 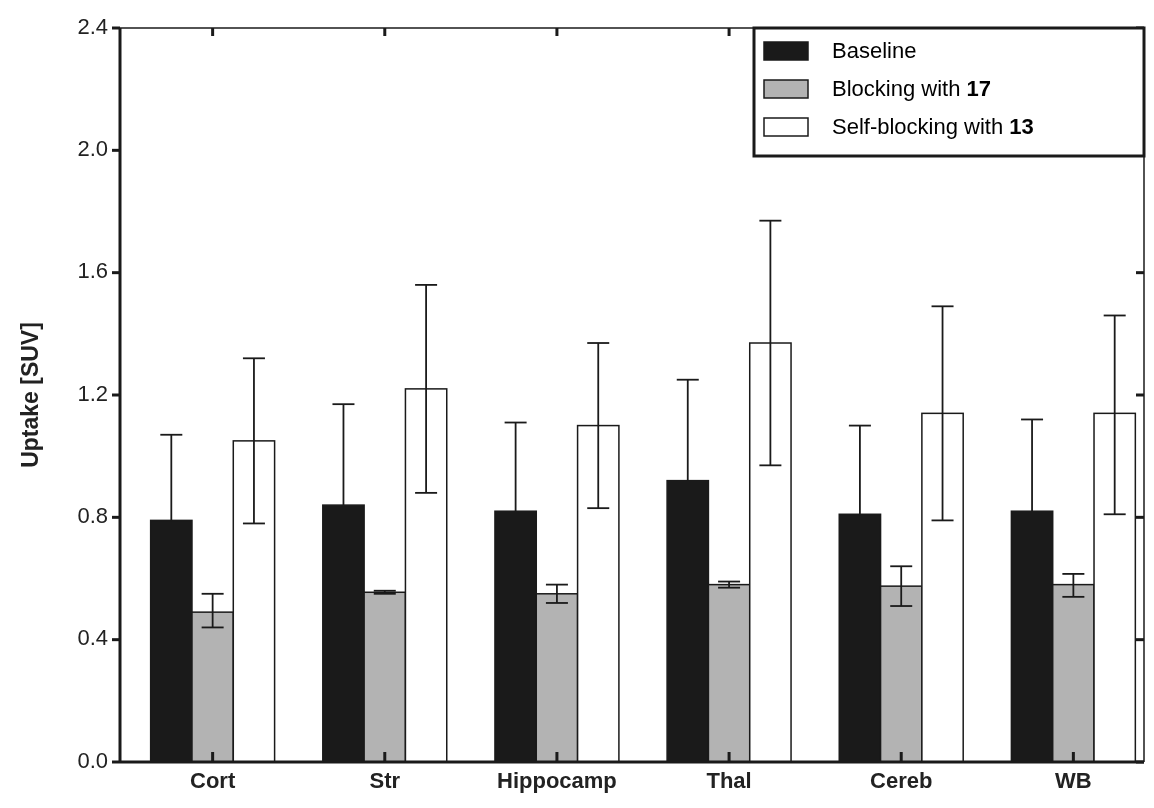 I want to click on y-tick-label: 2.0, so click(x=92, y=149).